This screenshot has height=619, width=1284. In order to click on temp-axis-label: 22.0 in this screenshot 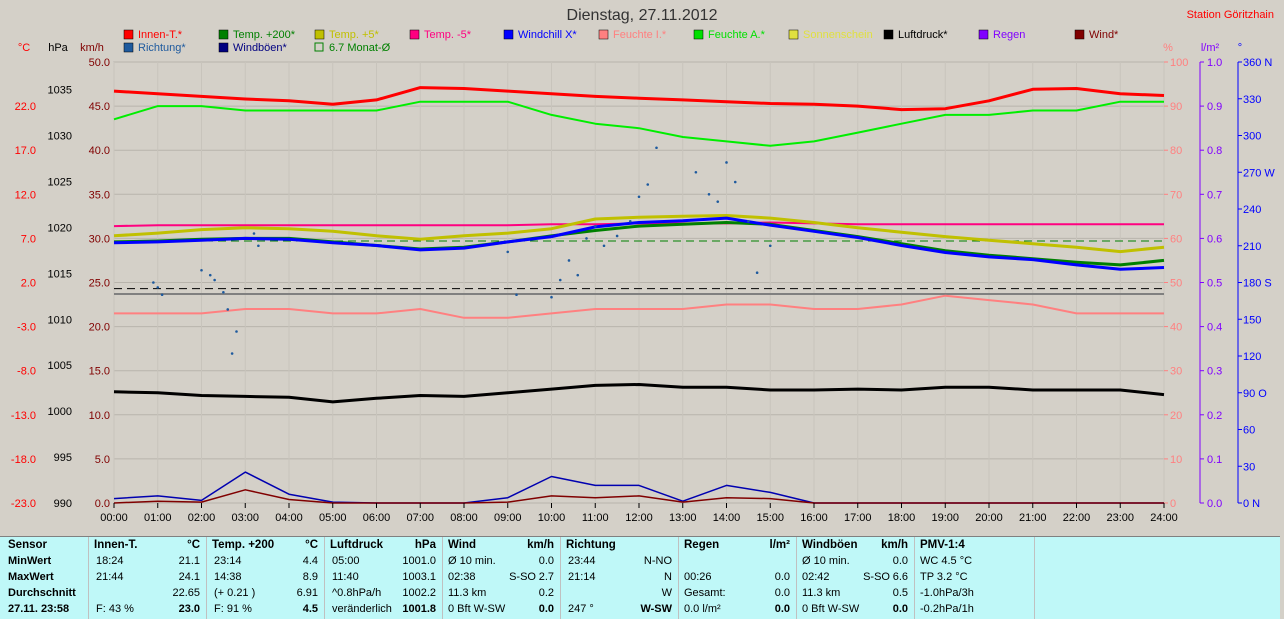, I will do `click(25, 107)`.